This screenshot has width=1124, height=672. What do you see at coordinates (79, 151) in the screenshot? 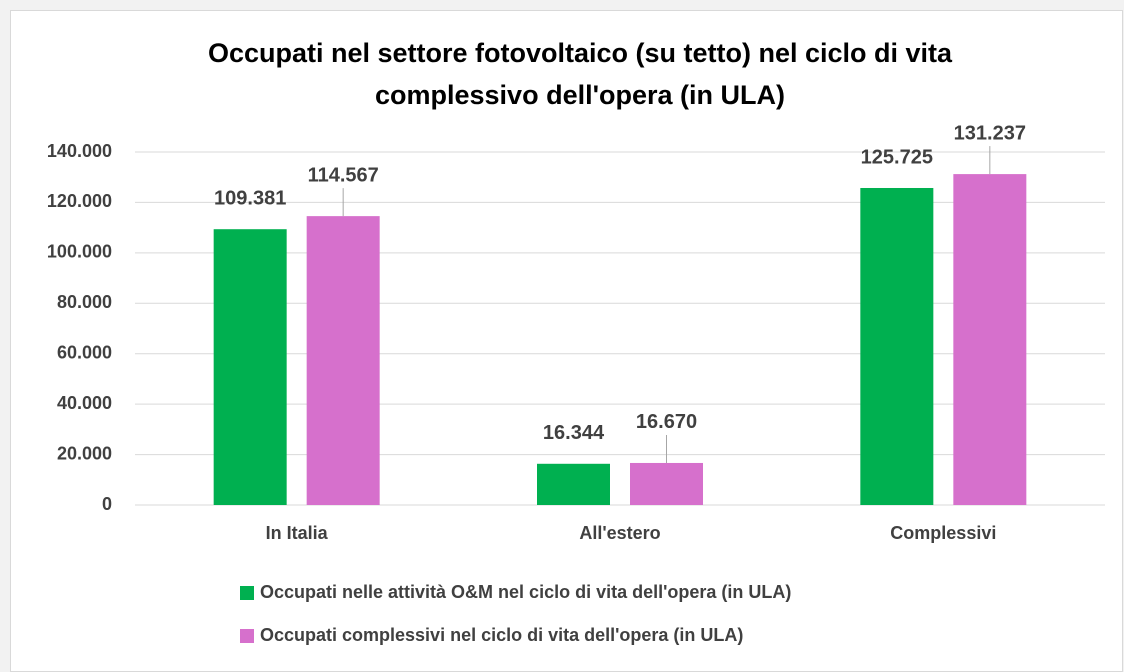
I see `y-tick-label: 140.000` at bounding box center [79, 151].